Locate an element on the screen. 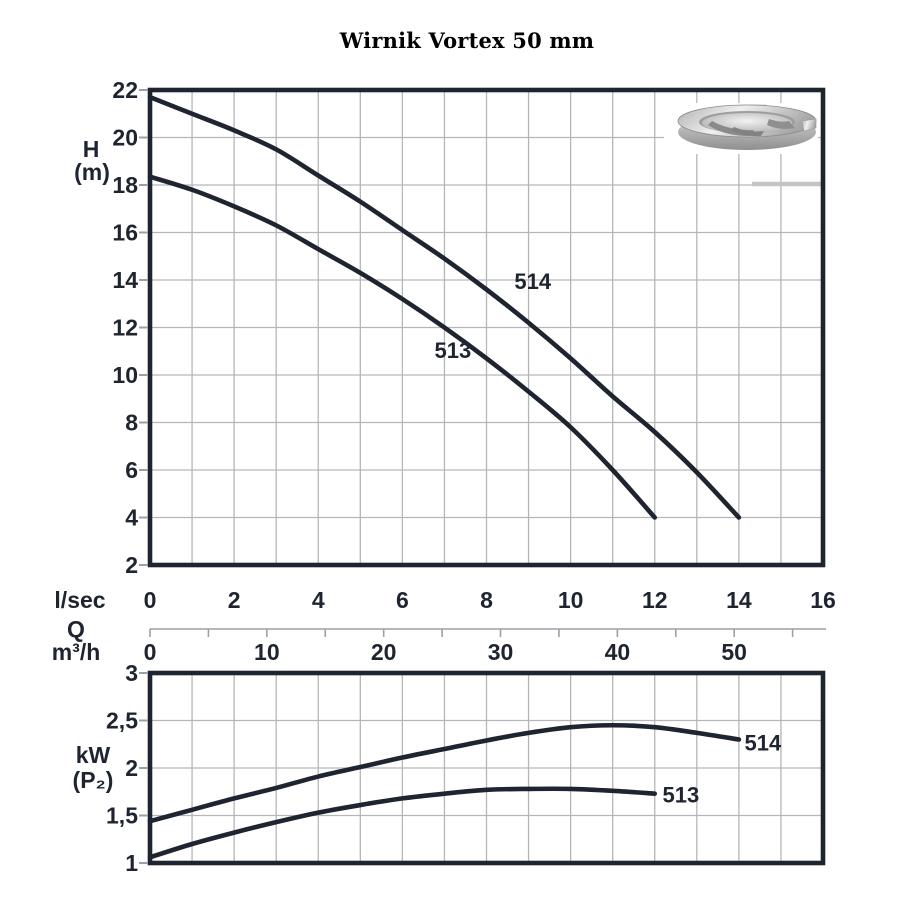 This screenshot has width=900, height=900. x-tick-label-m3h: 30 is located at coordinates (501, 652).